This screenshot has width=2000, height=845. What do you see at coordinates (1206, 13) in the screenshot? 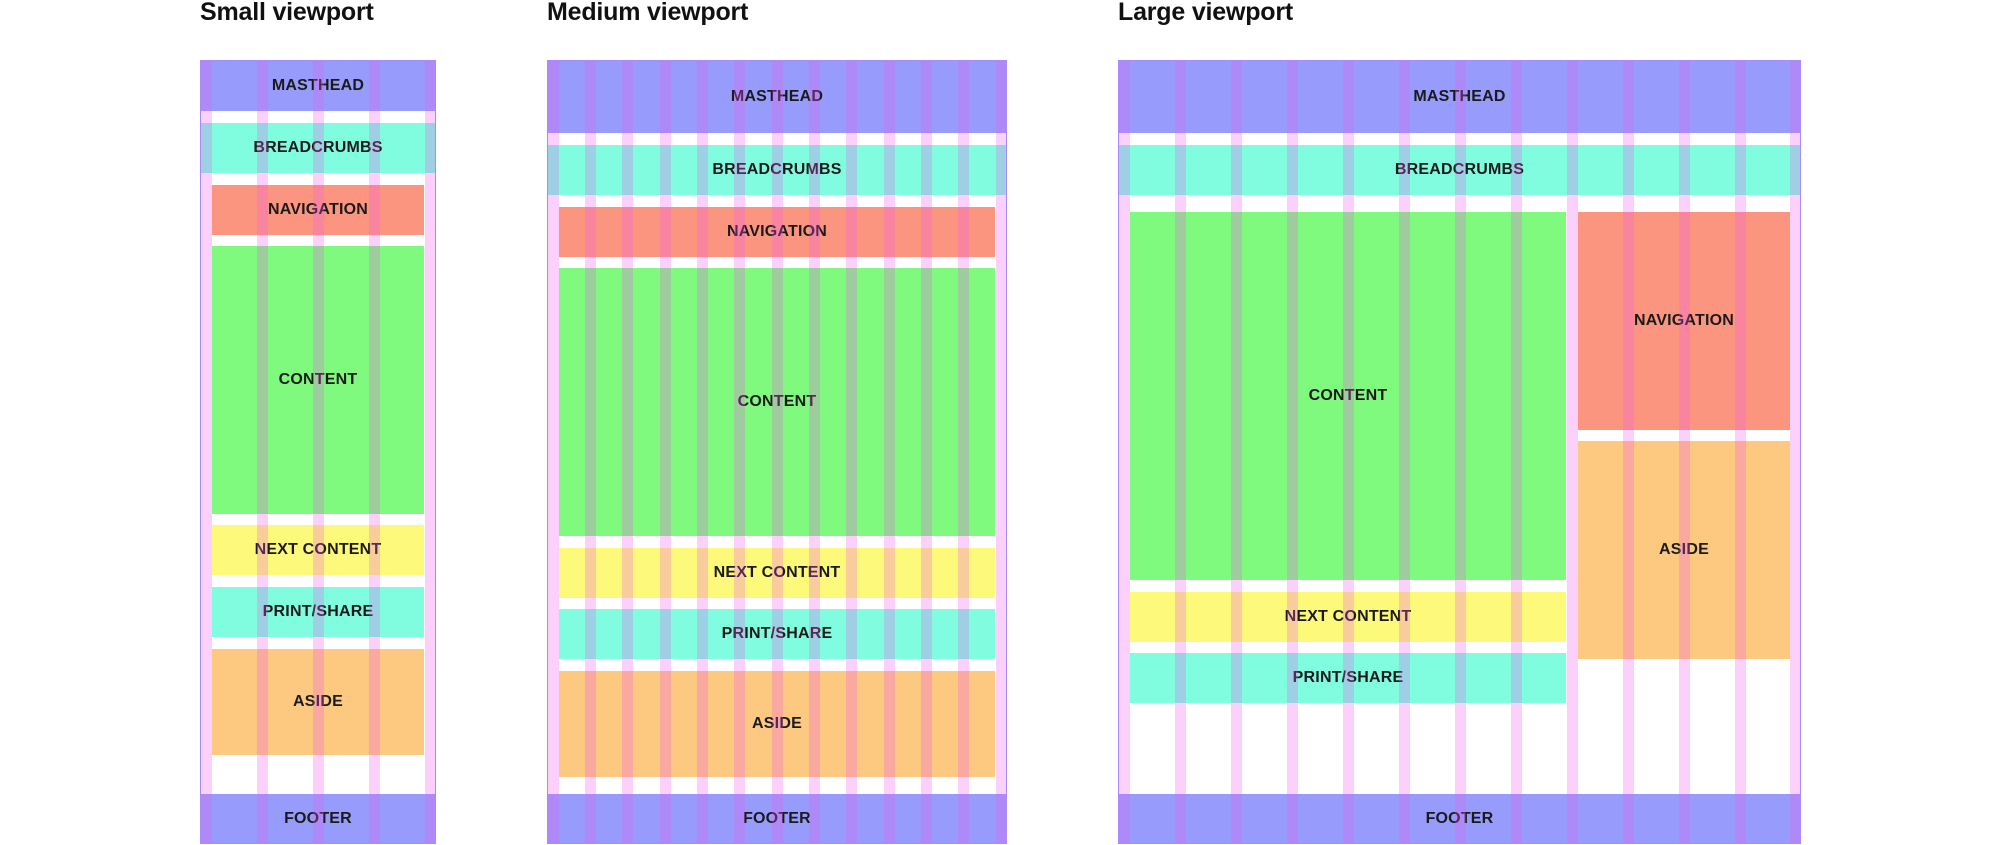
I see `large-viewport-title: Large viewport` at bounding box center [1206, 13].